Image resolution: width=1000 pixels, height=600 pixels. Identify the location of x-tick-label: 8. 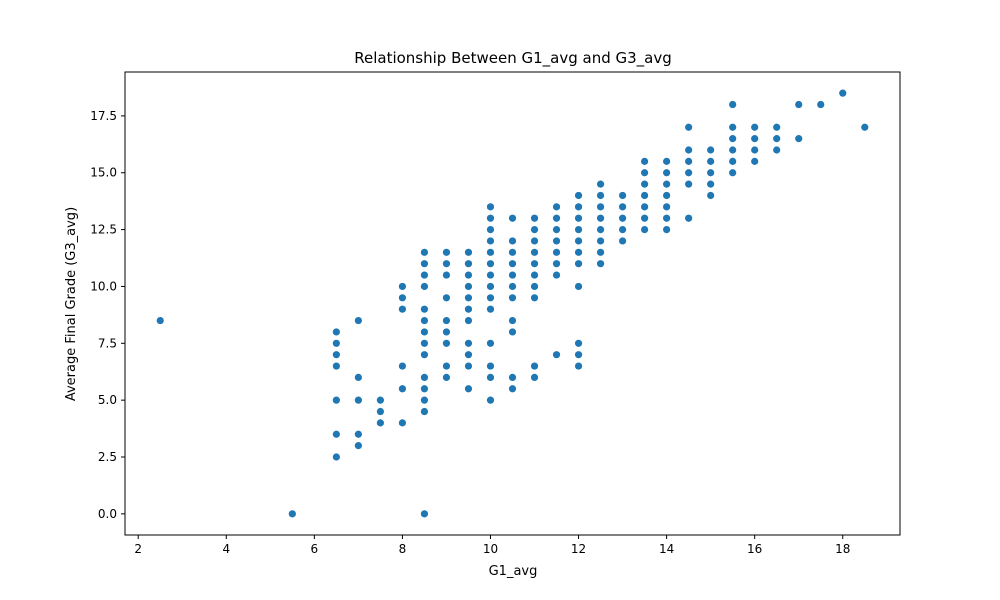
(403, 549).